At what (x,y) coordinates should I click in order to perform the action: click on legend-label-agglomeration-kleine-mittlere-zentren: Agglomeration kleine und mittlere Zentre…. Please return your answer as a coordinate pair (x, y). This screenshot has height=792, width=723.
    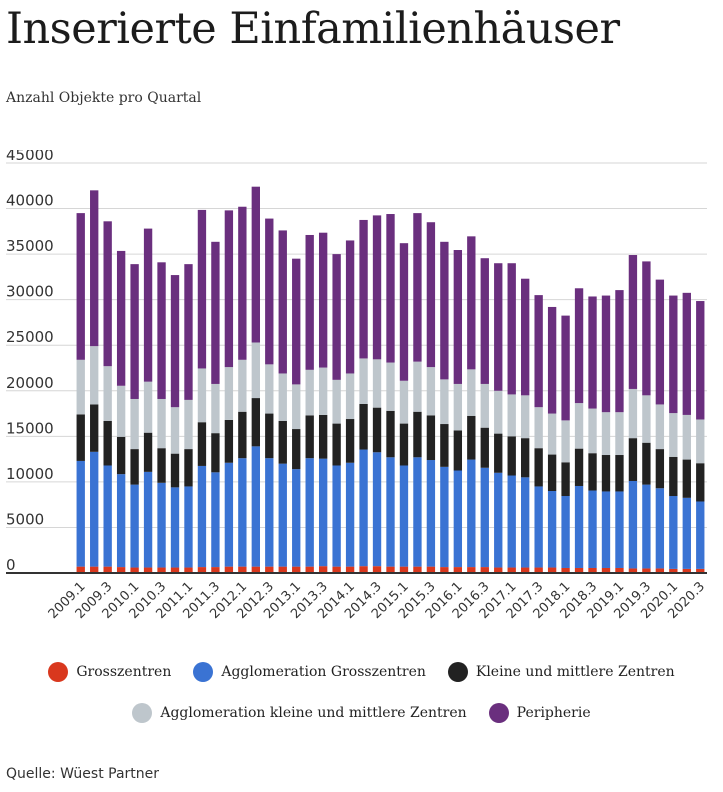
    Looking at the image, I should click on (313, 713).